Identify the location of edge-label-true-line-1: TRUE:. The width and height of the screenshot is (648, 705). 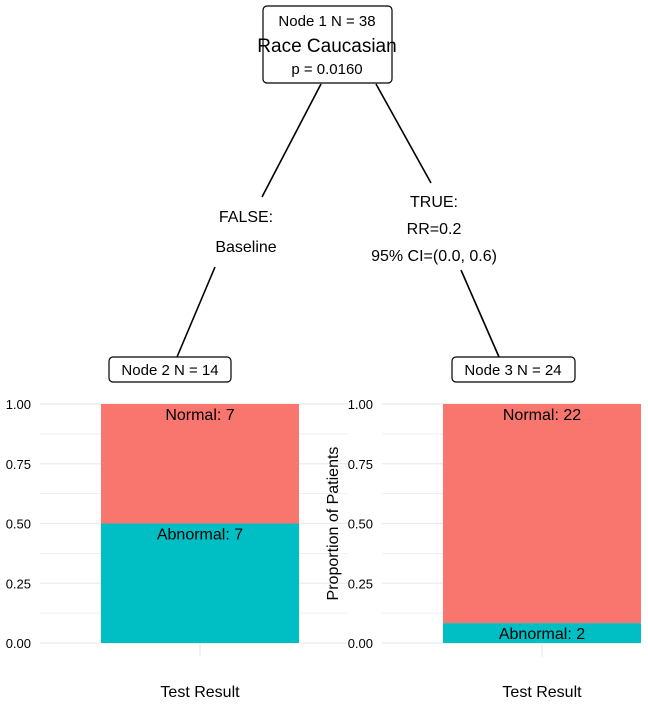
(434, 202).